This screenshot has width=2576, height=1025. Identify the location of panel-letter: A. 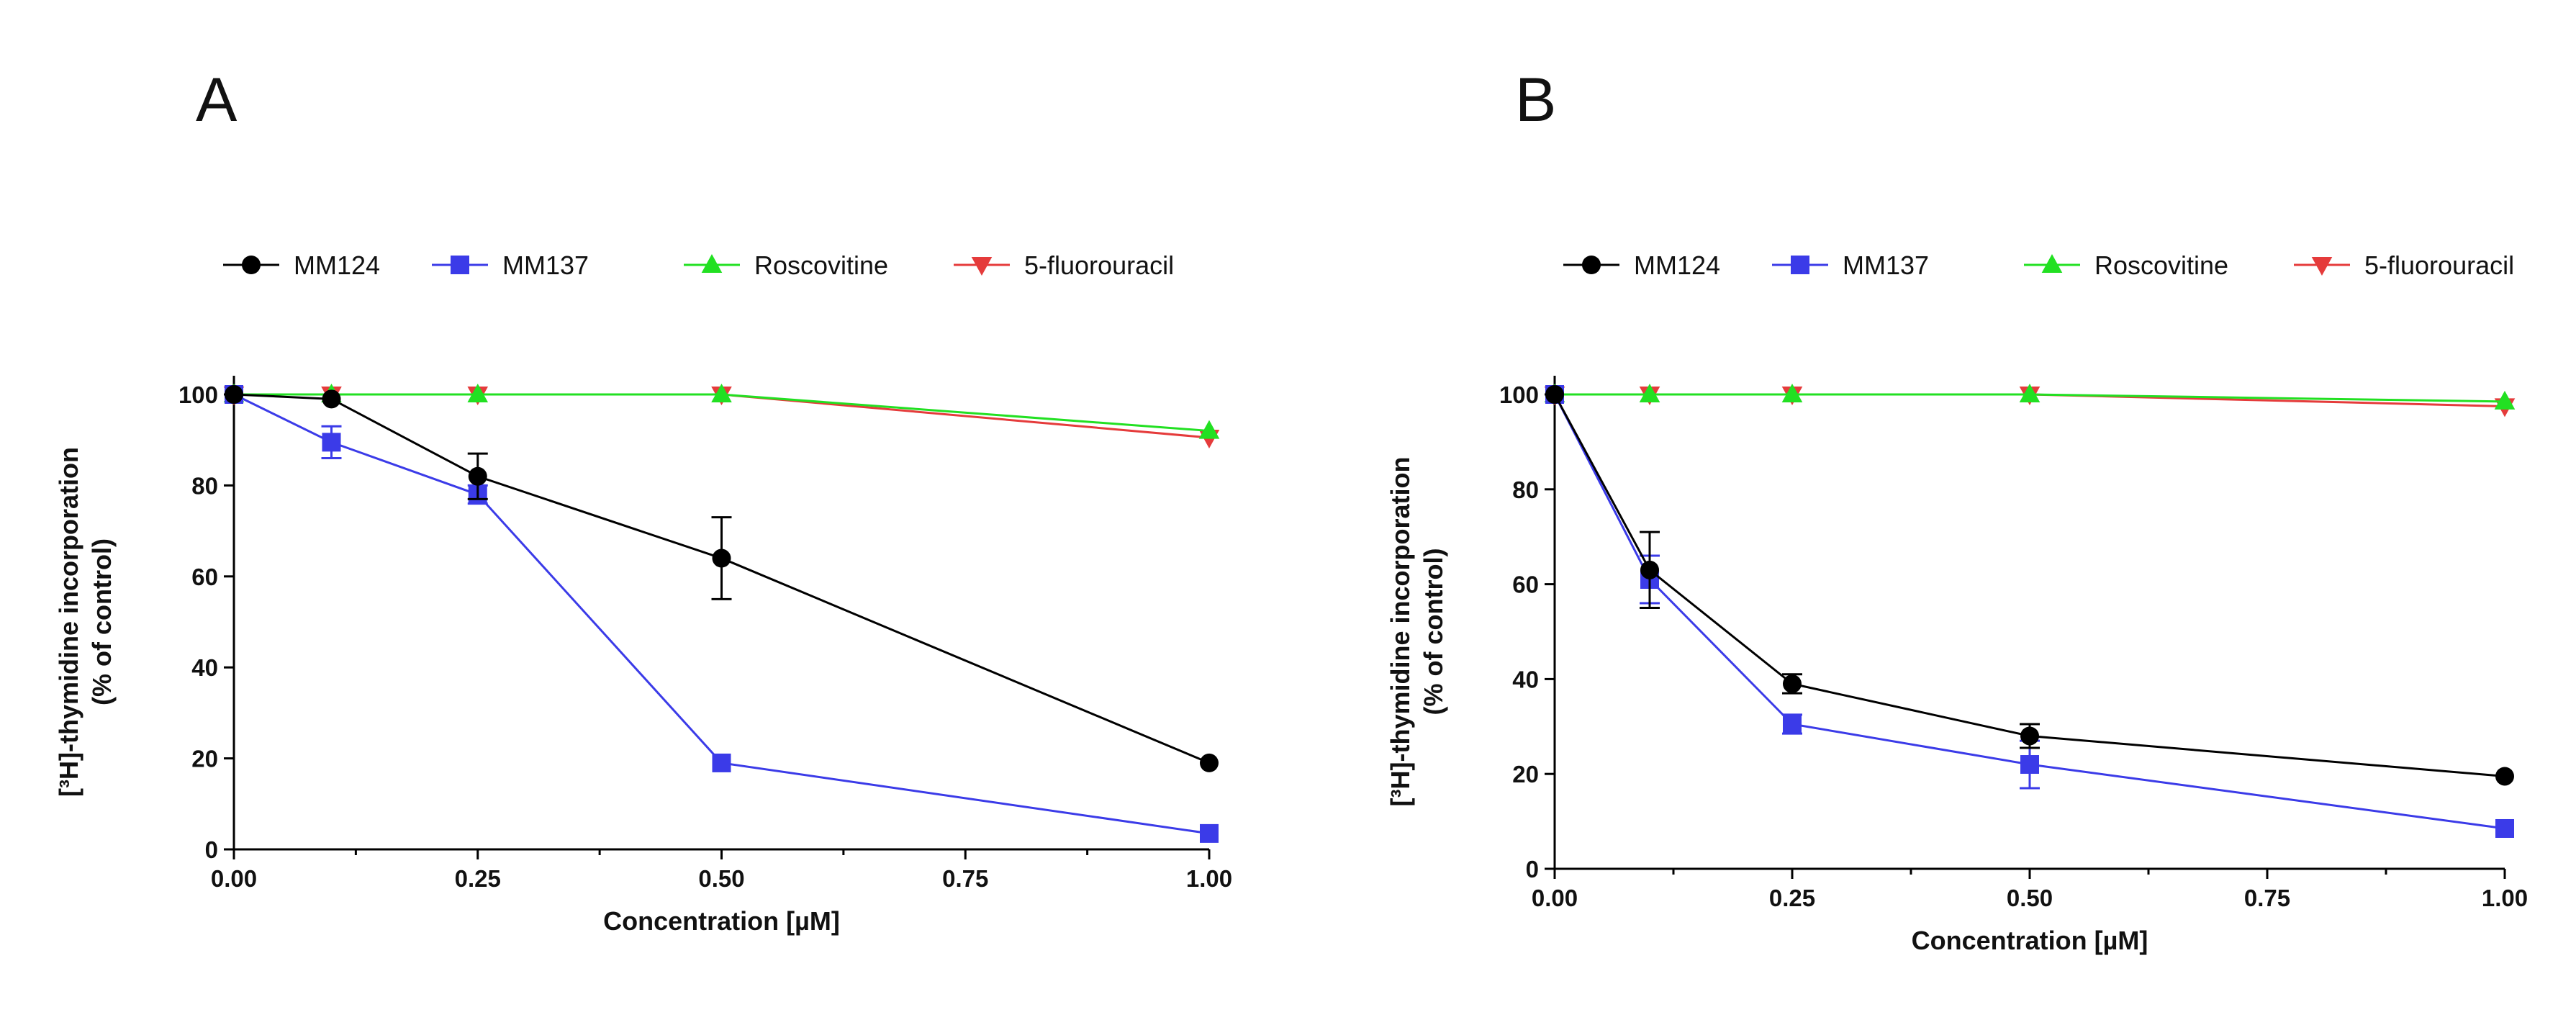
(217, 101).